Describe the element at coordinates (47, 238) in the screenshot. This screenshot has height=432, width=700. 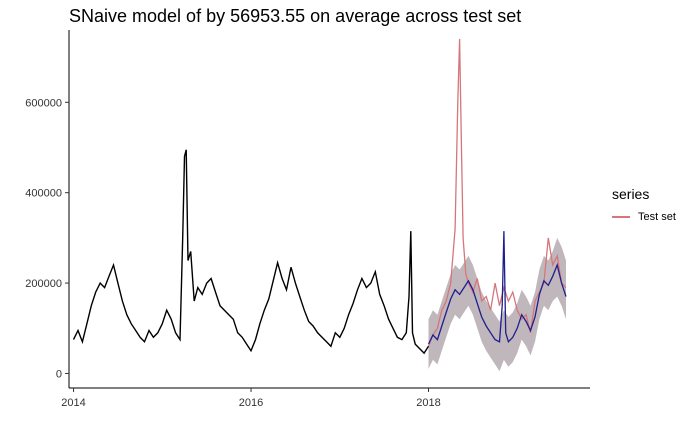
I see `y-axis-ticks: 0 200000 400000 600000` at that location.